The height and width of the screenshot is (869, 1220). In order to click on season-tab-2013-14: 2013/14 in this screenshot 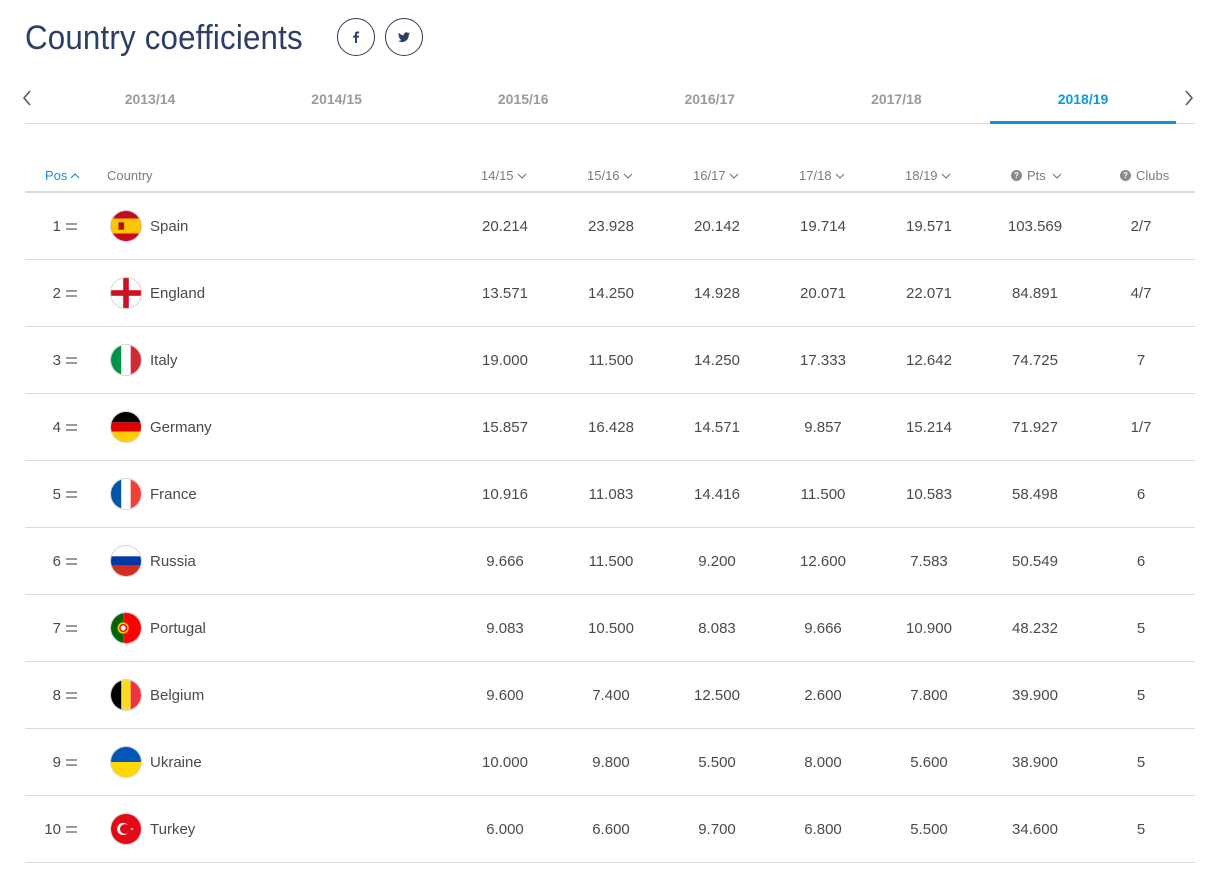, I will do `click(150, 99)`.